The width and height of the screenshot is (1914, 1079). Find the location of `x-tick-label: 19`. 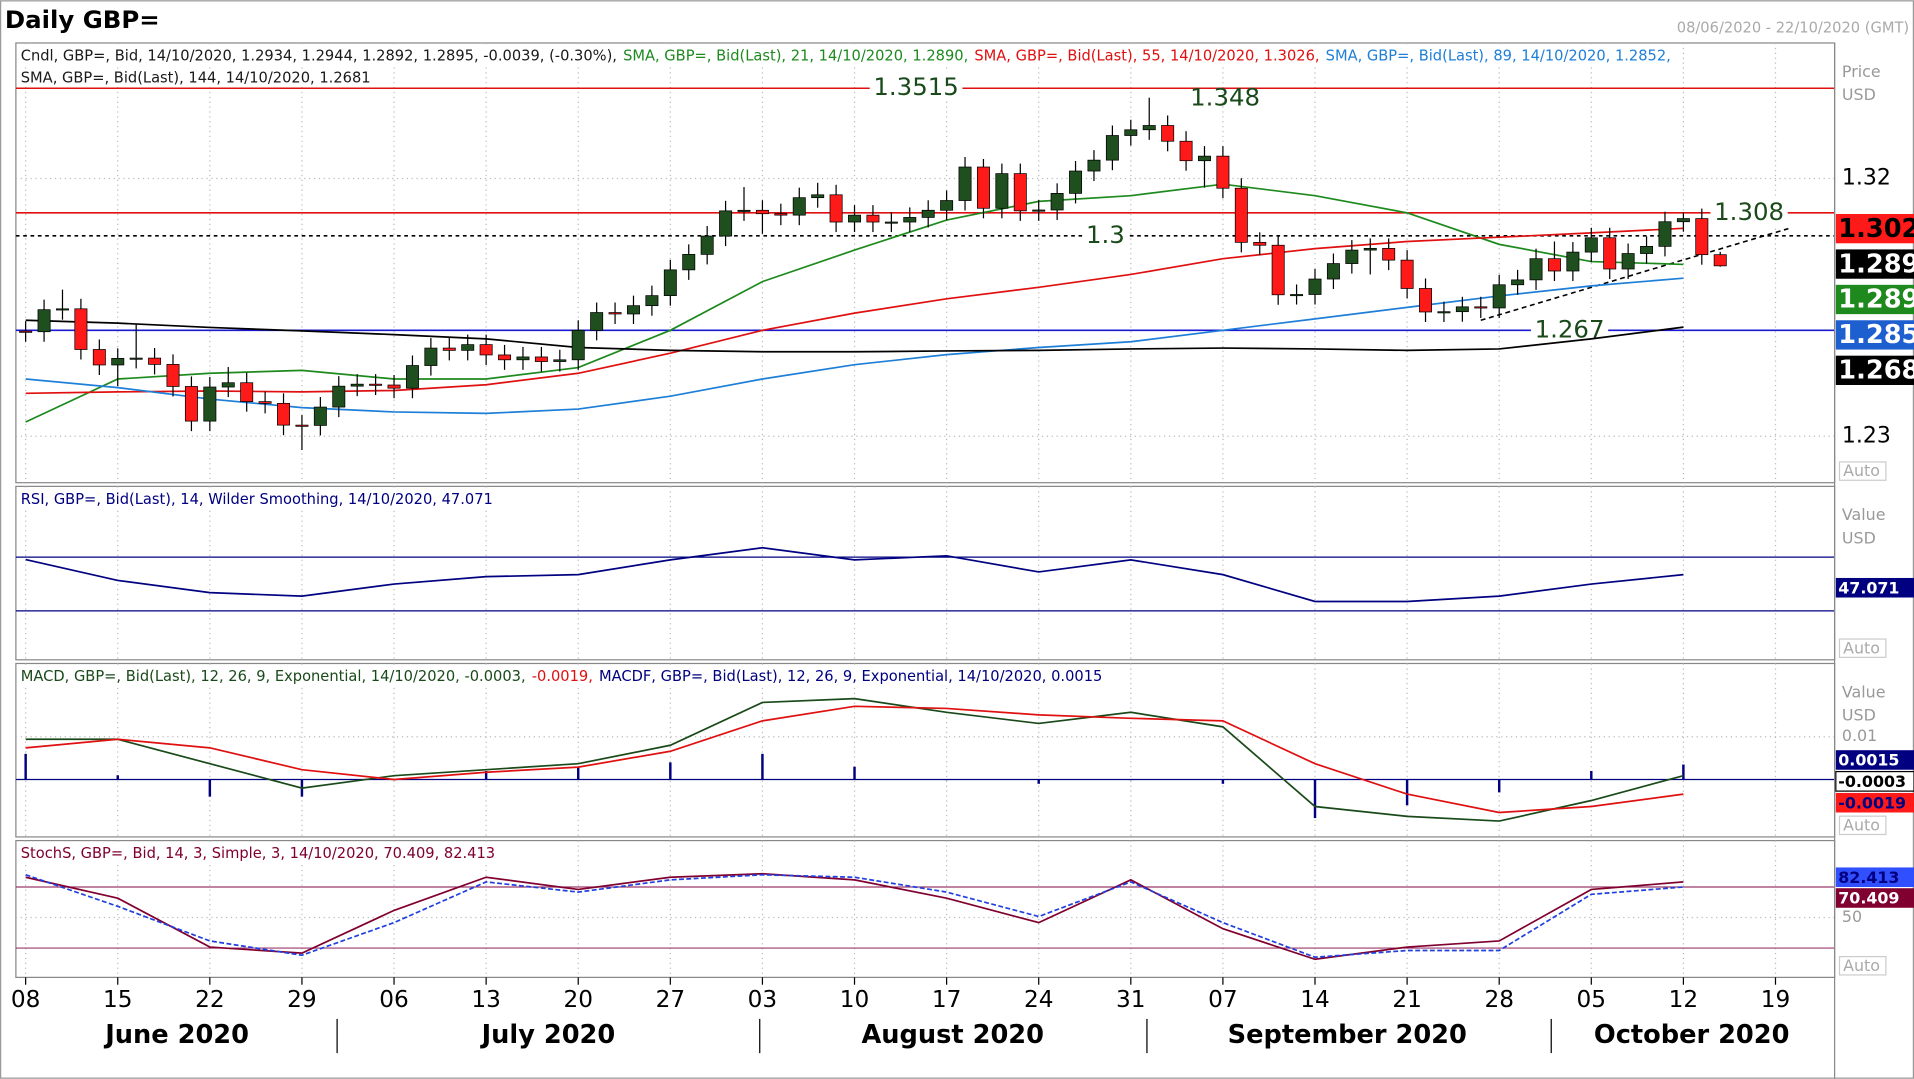

x-tick-label: 19 is located at coordinates (1776, 999).